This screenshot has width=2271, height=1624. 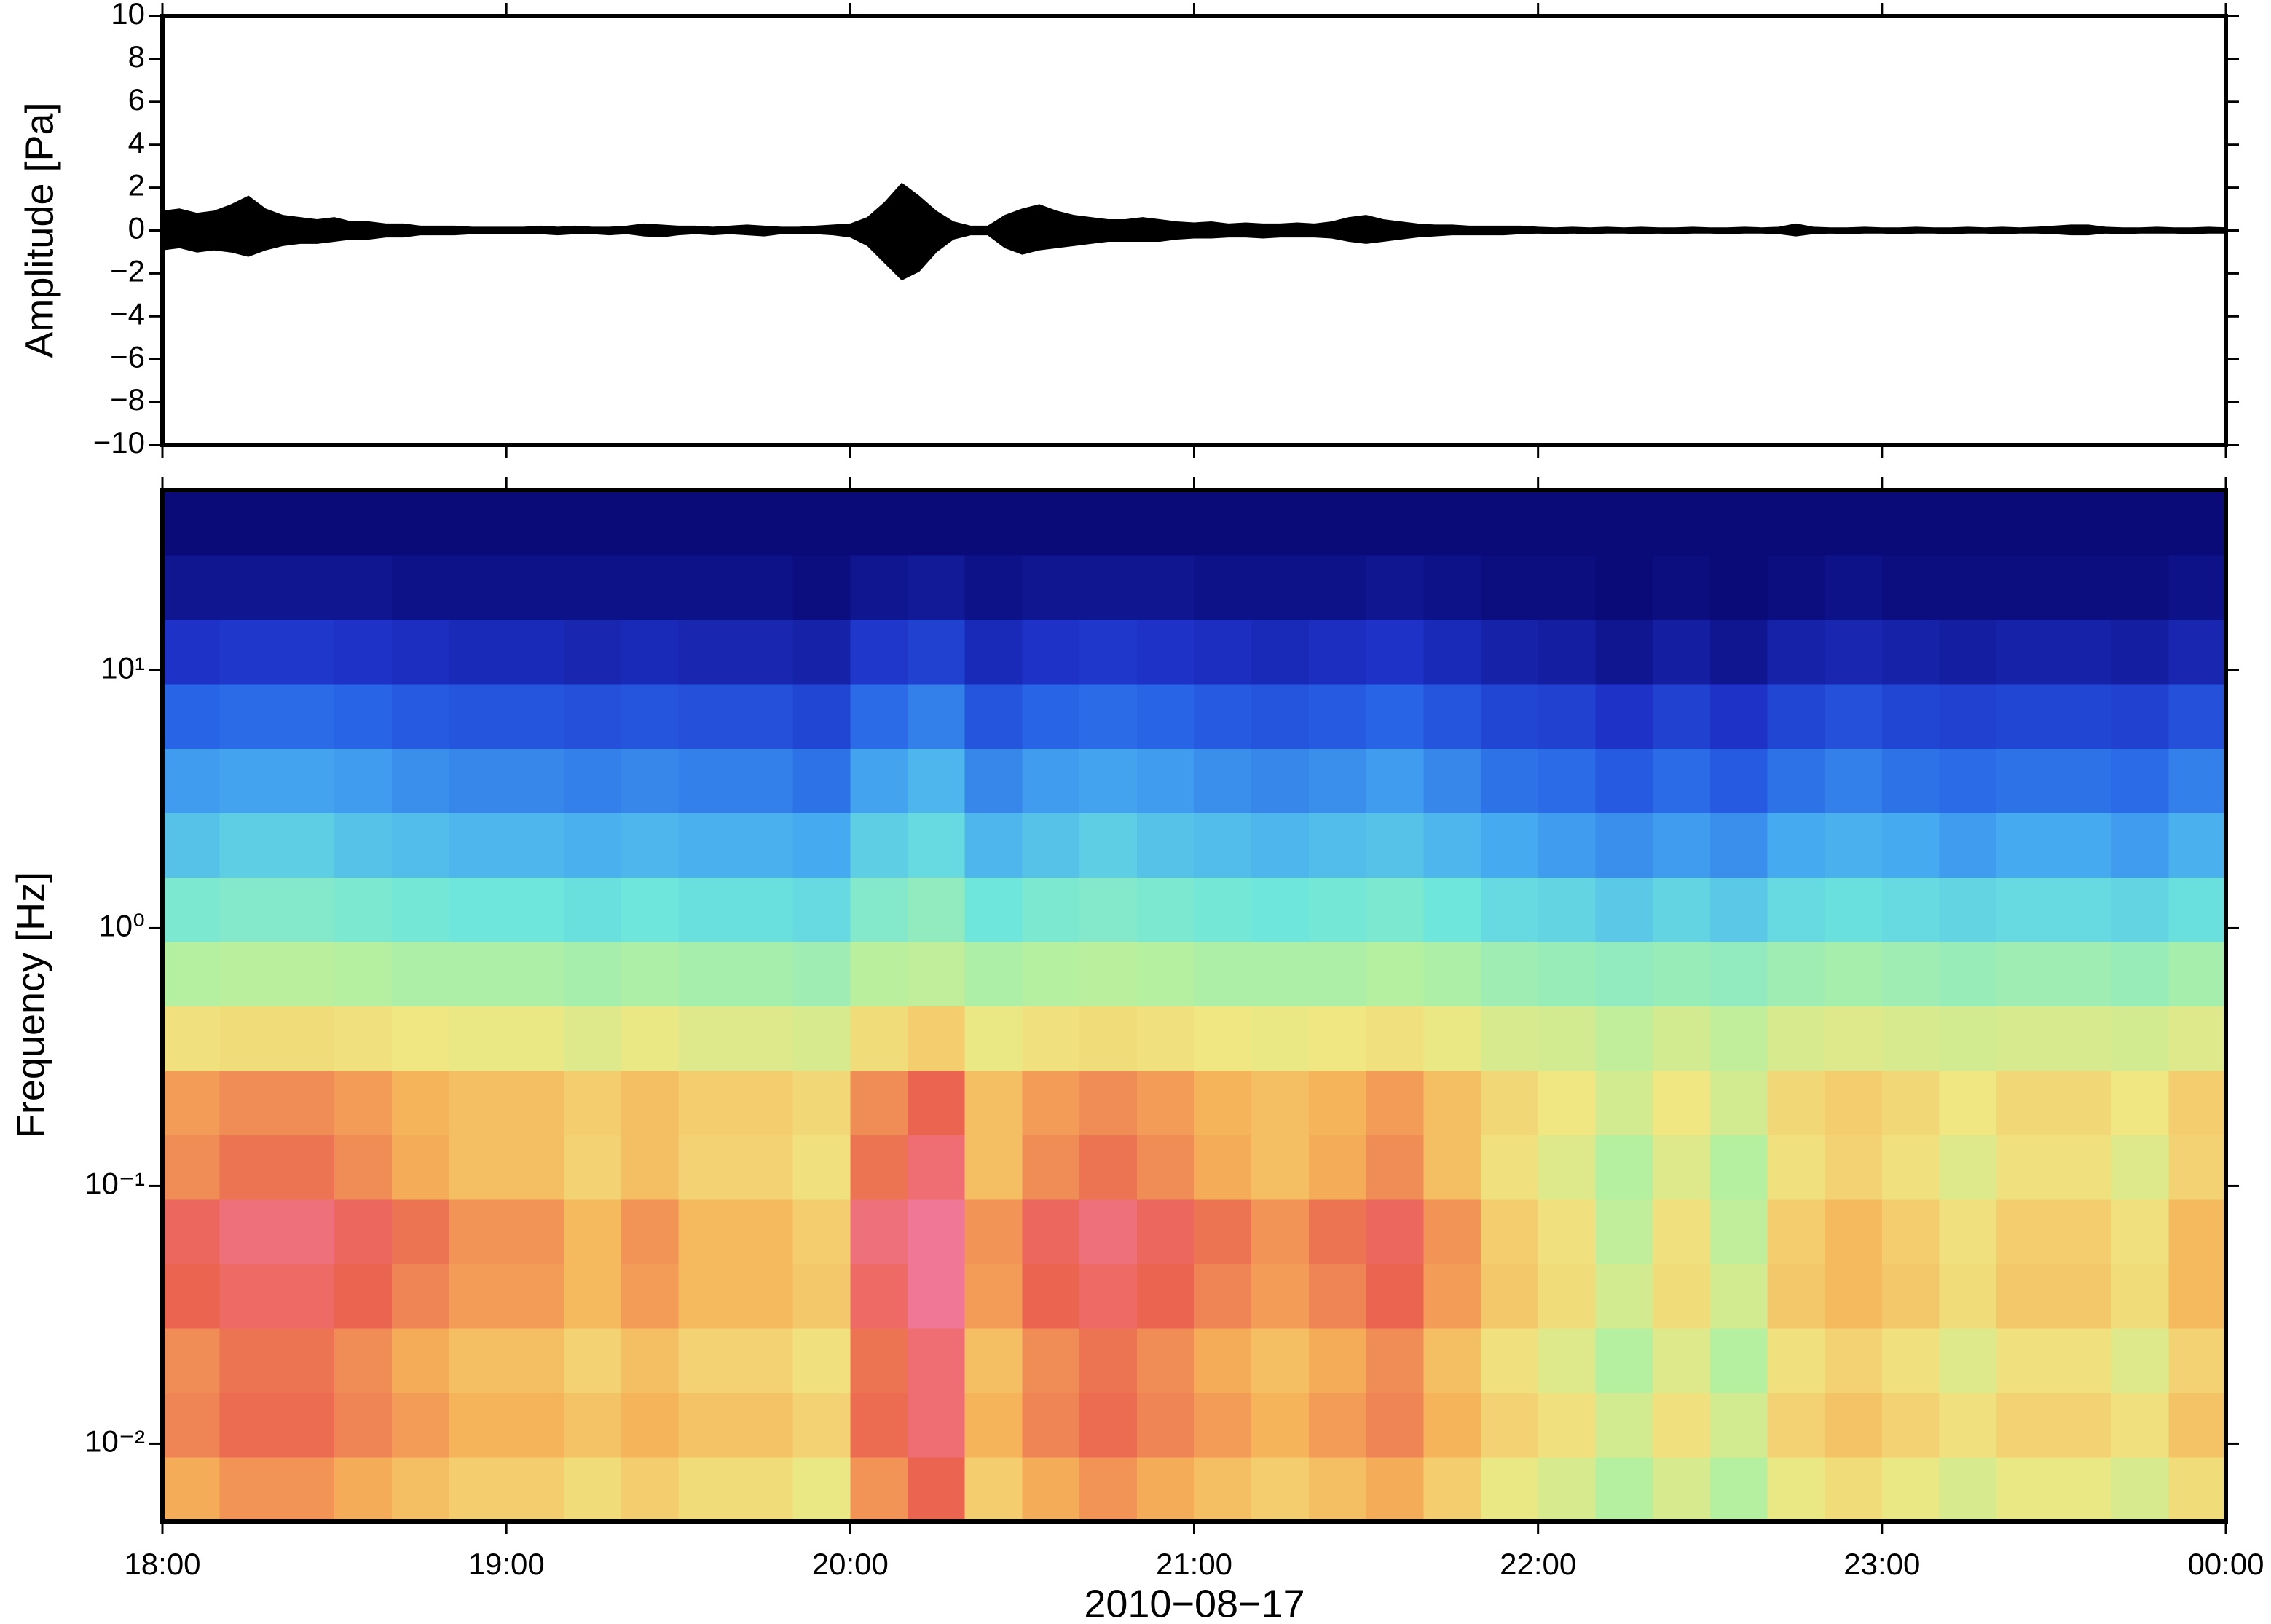 What do you see at coordinates (1538, 1564) in the screenshot?
I see `x-tick-label: 22:00` at bounding box center [1538, 1564].